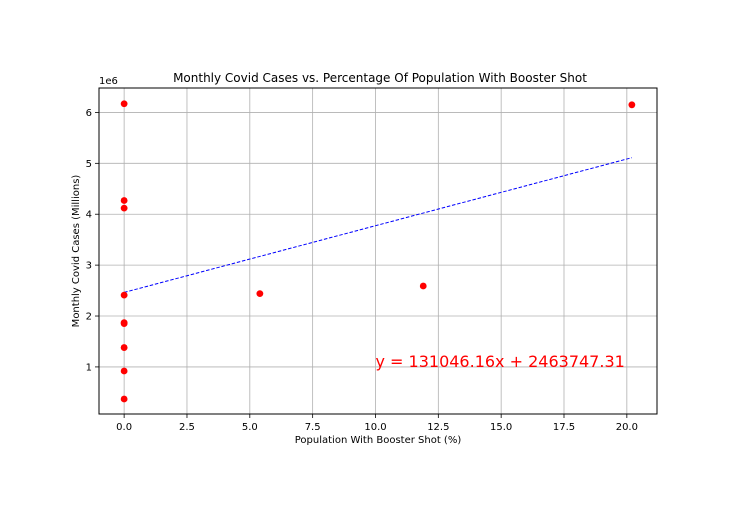  What do you see at coordinates (108, 81) in the screenshot?
I see `y-axis-offset-label: 1e6` at bounding box center [108, 81].